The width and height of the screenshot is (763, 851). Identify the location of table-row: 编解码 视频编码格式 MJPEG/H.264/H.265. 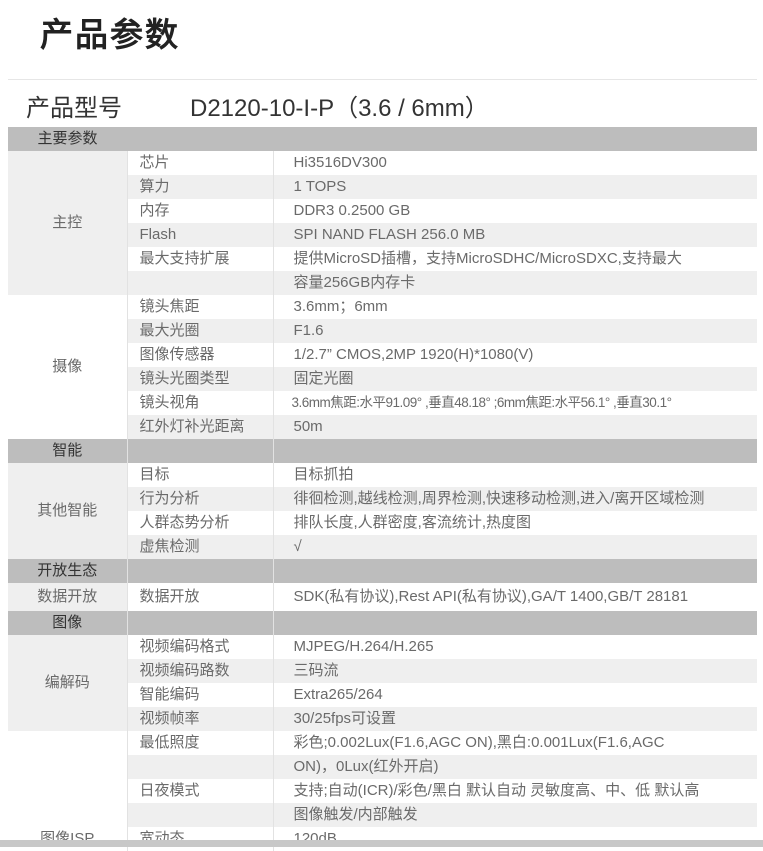
(382, 683).